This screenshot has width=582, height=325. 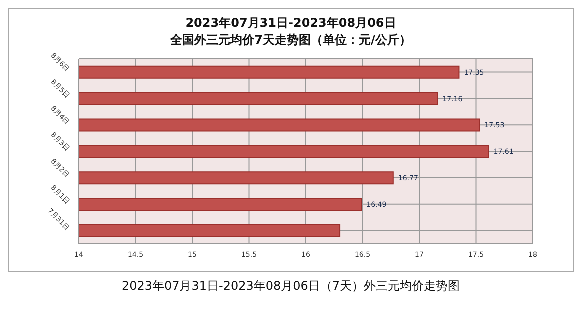 What do you see at coordinates (291, 23) in the screenshot?
I see `chart-title: 2023年07月31日-2023年08月06日` at bounding box center [291, 23].